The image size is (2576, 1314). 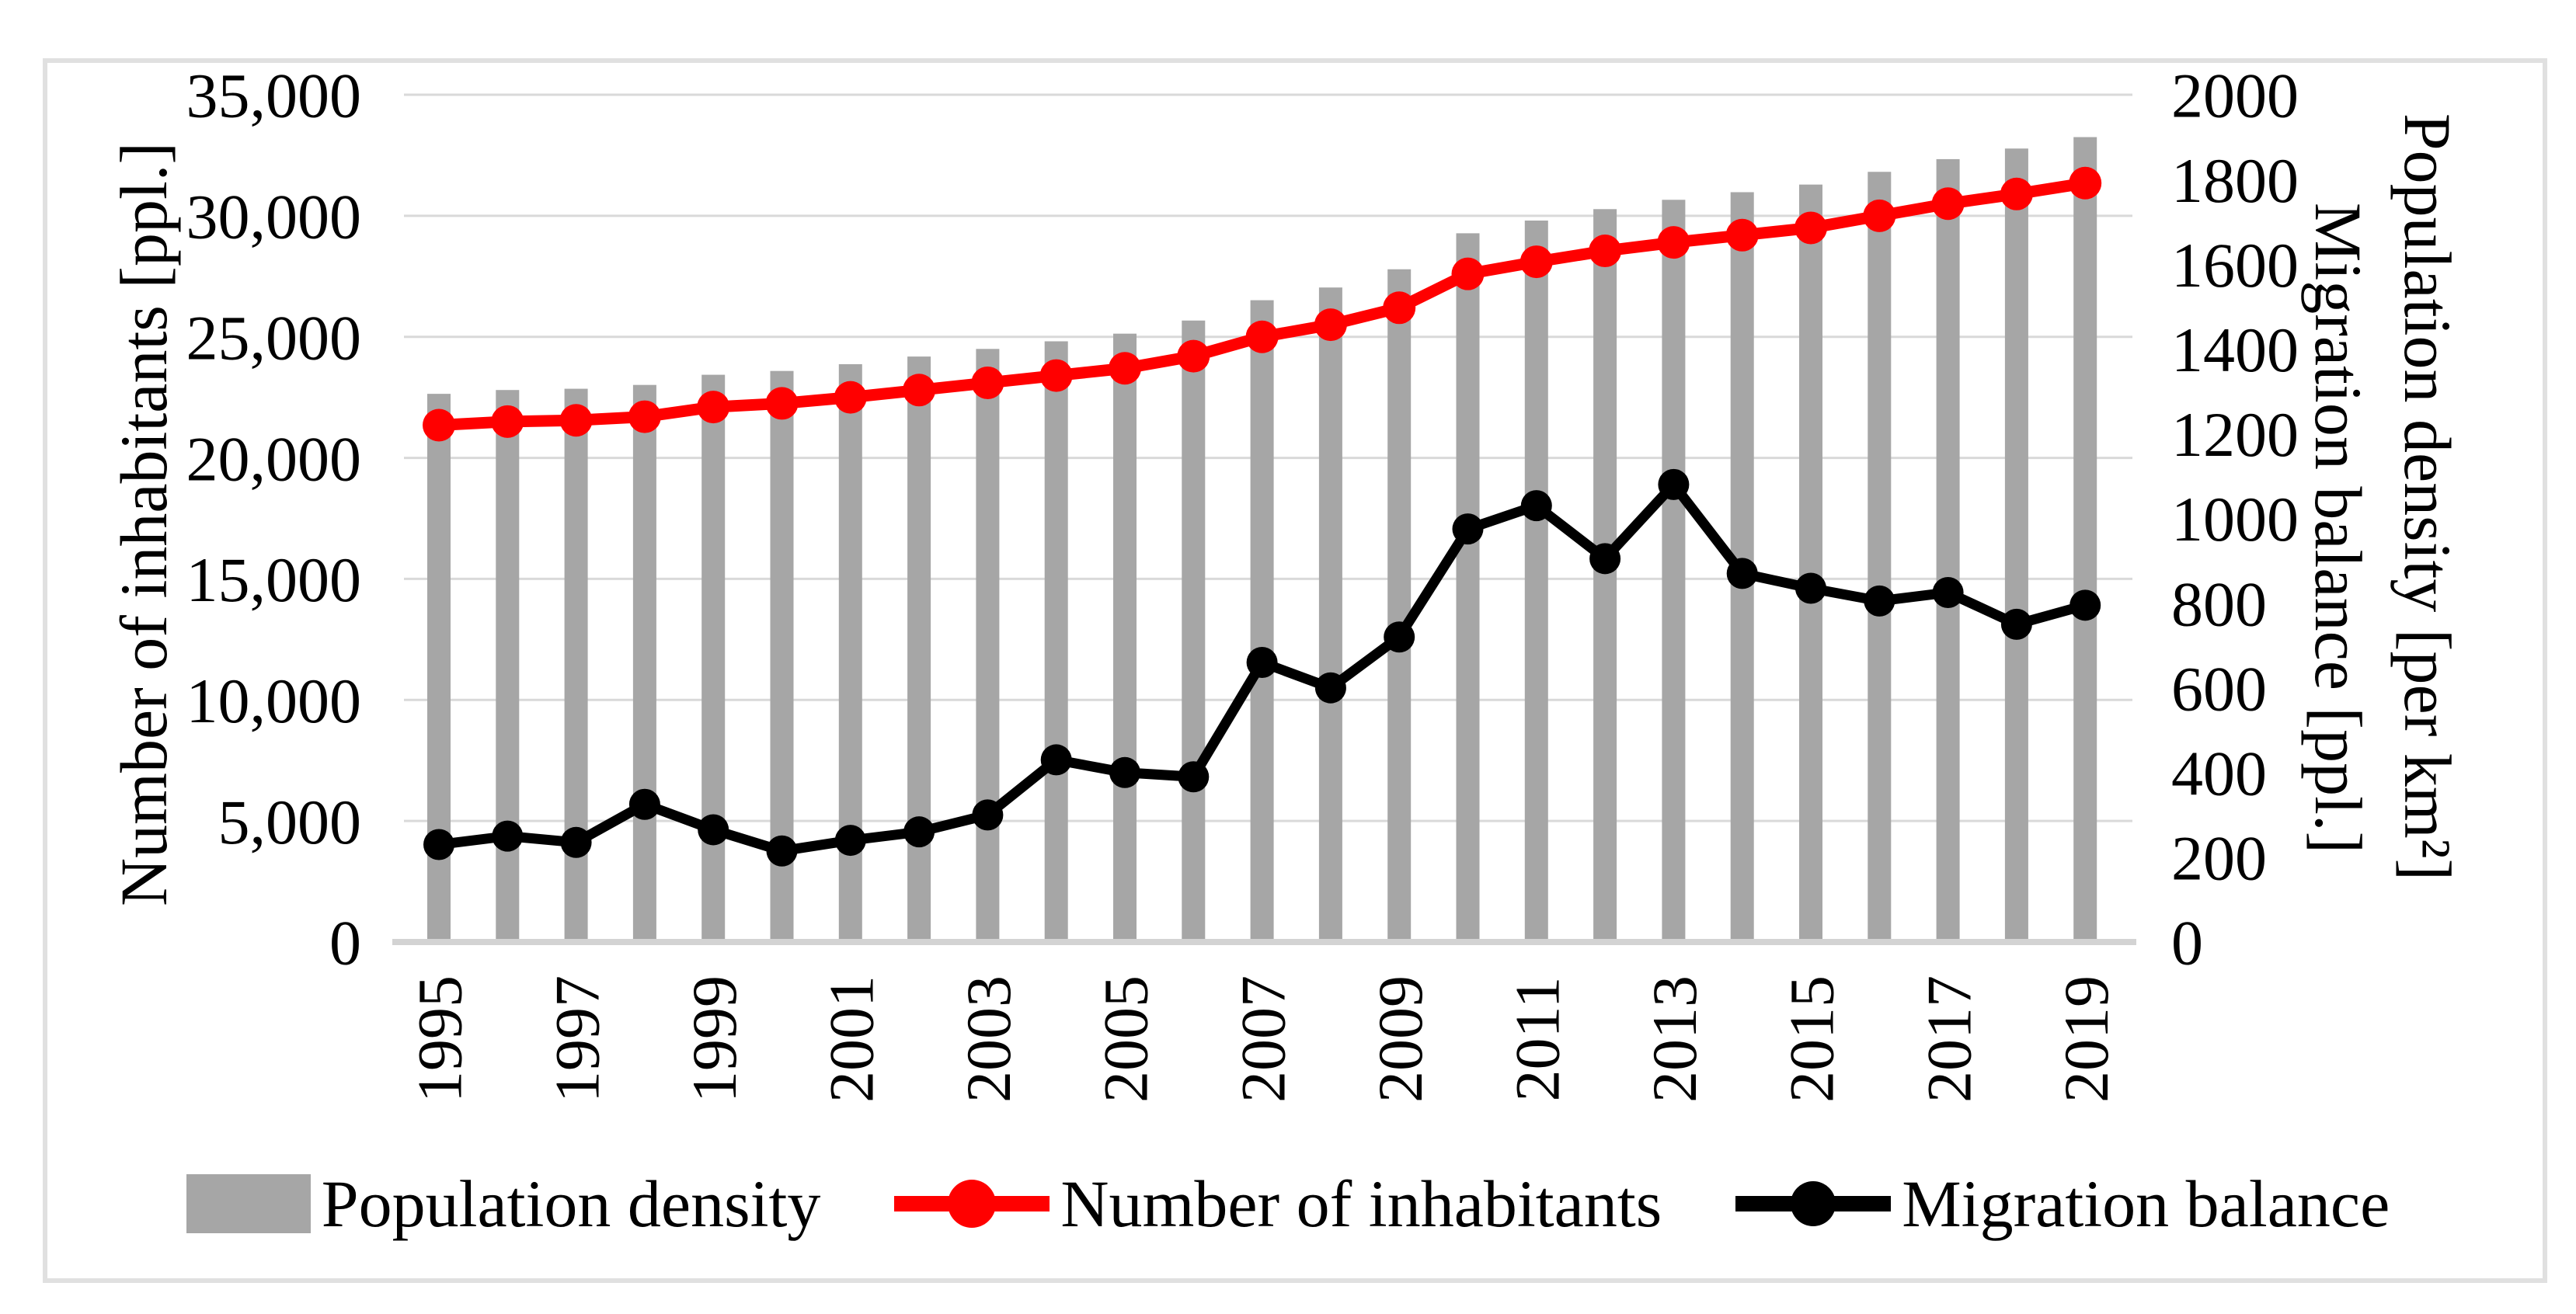 What do you see at coordinates (440, 1039) in the screenshot?
I see `x-axis-tick-label: 1995` at bounding box center [440, 1039].